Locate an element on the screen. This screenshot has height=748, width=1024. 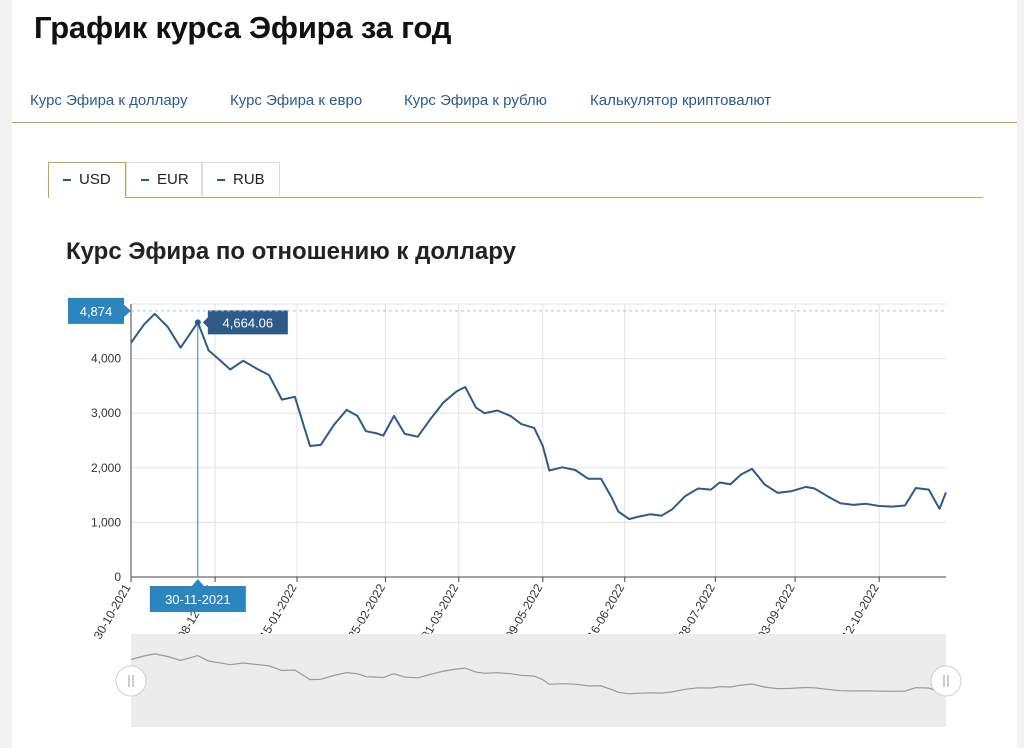
tab-eur: EUR is located at coordinates (164, 179).